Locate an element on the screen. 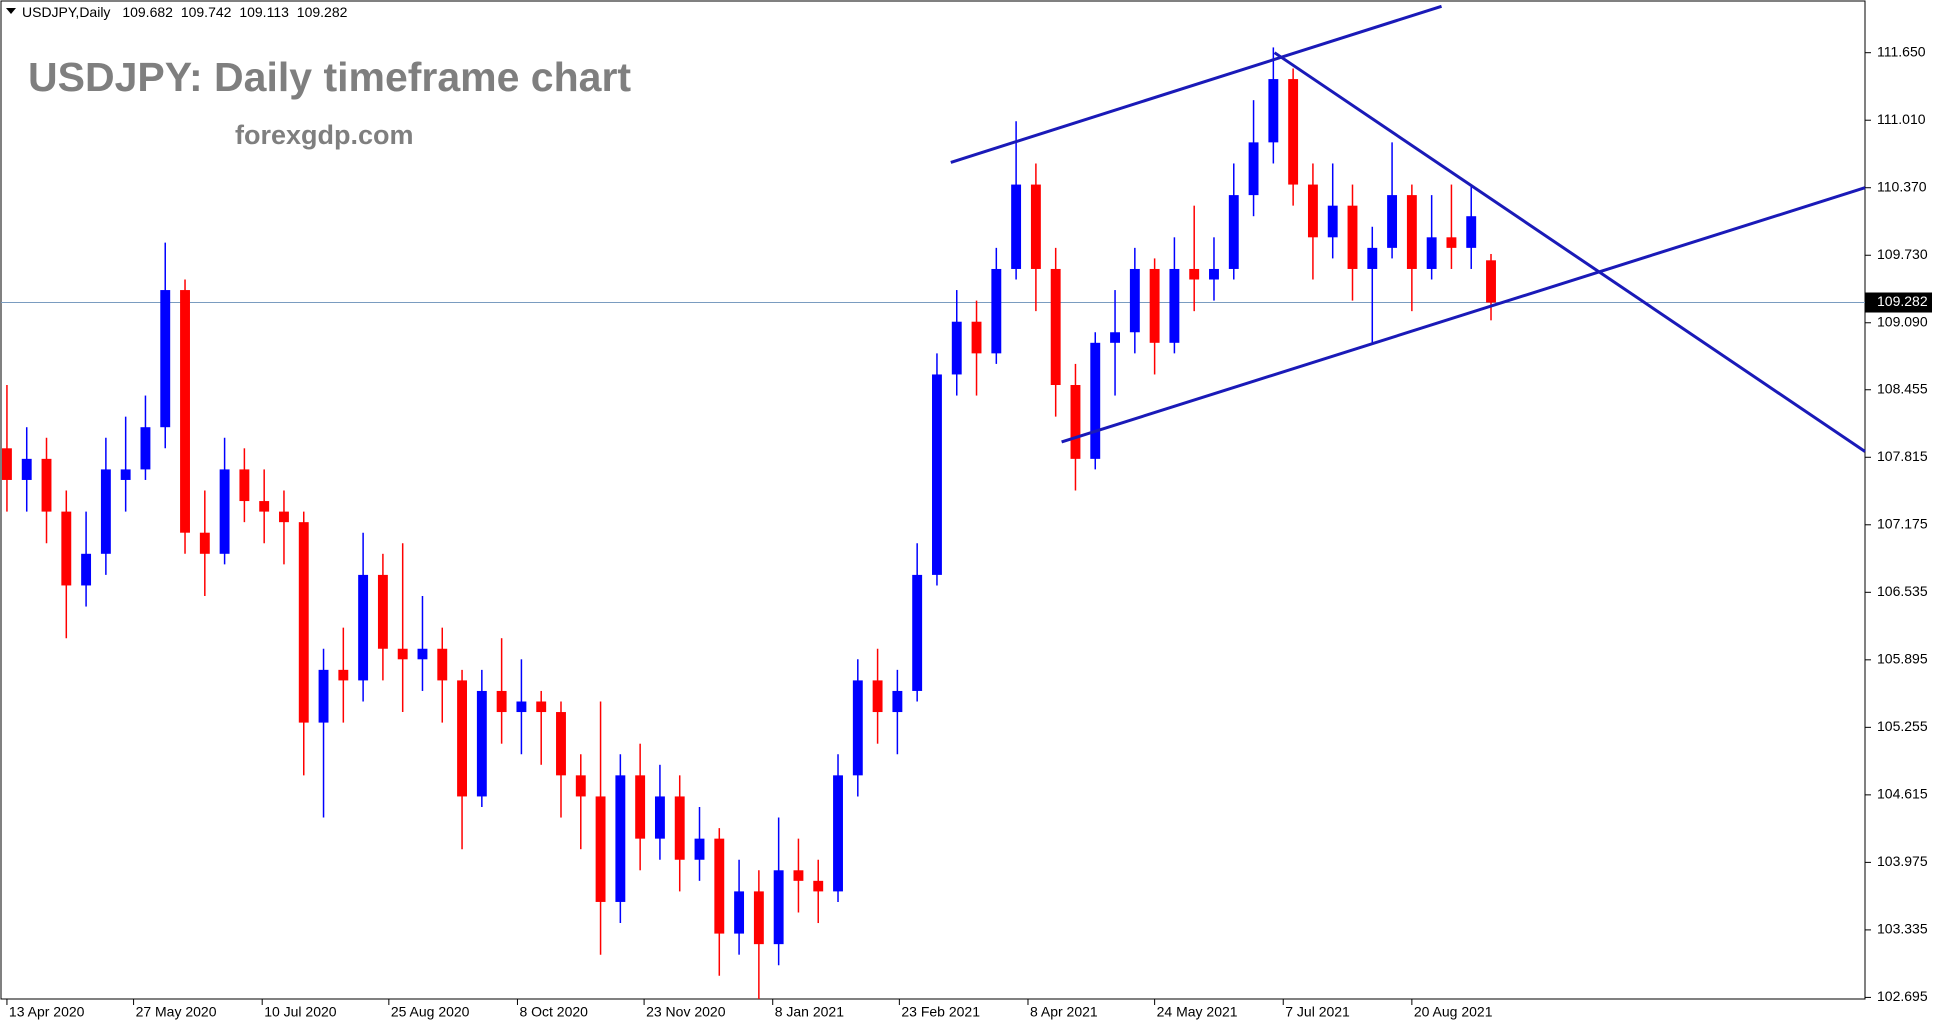 The height and width of the screenshot is (1023, 1933). y-tick-label: 106.535 is located at coordinates (1902, 591).